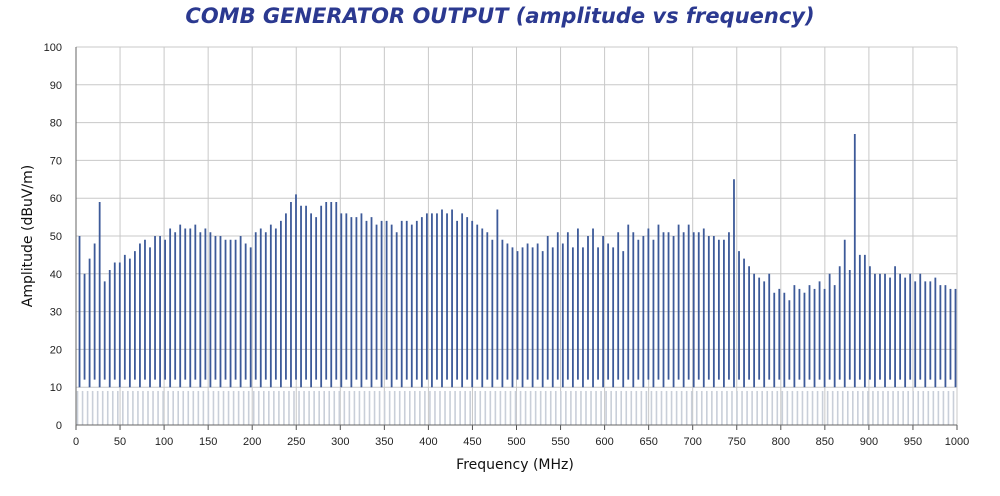 This screenshot has width=1000, height=496. I want to click on x-tick-label: 300, so click(340, 442).